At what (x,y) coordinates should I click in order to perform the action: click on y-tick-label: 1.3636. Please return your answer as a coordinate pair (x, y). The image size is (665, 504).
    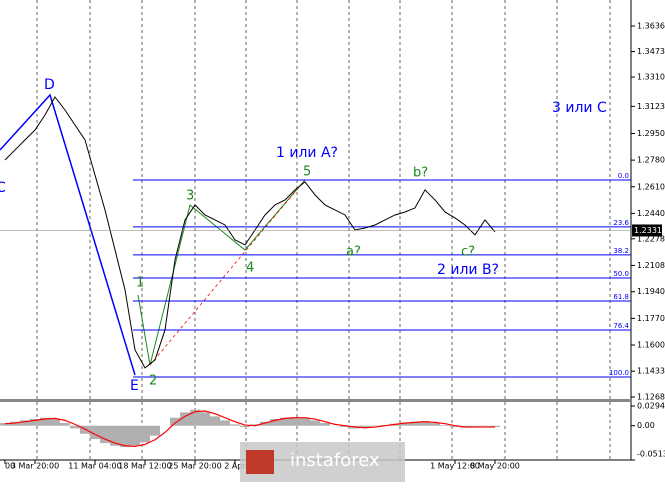
    Looking at the image, I should click on (651, 26).